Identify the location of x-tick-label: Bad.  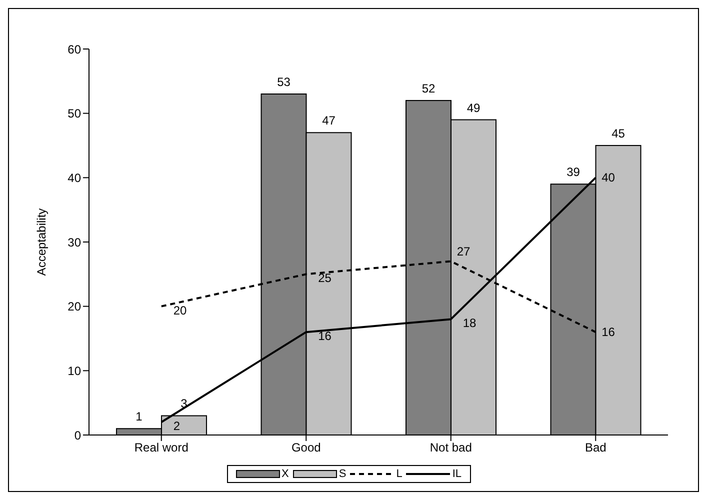
(595, 447).